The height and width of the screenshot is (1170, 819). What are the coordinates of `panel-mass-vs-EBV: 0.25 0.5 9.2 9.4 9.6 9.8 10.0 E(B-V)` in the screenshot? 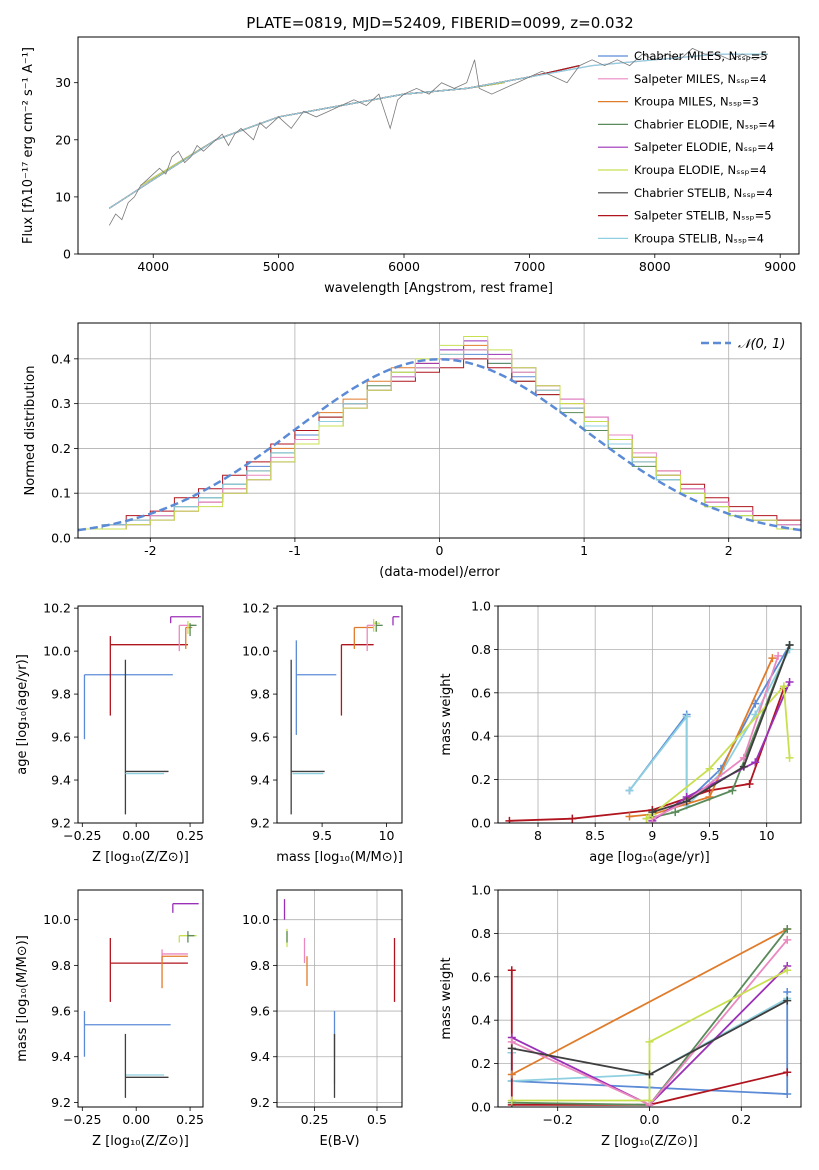 It's located at (322, 1019).